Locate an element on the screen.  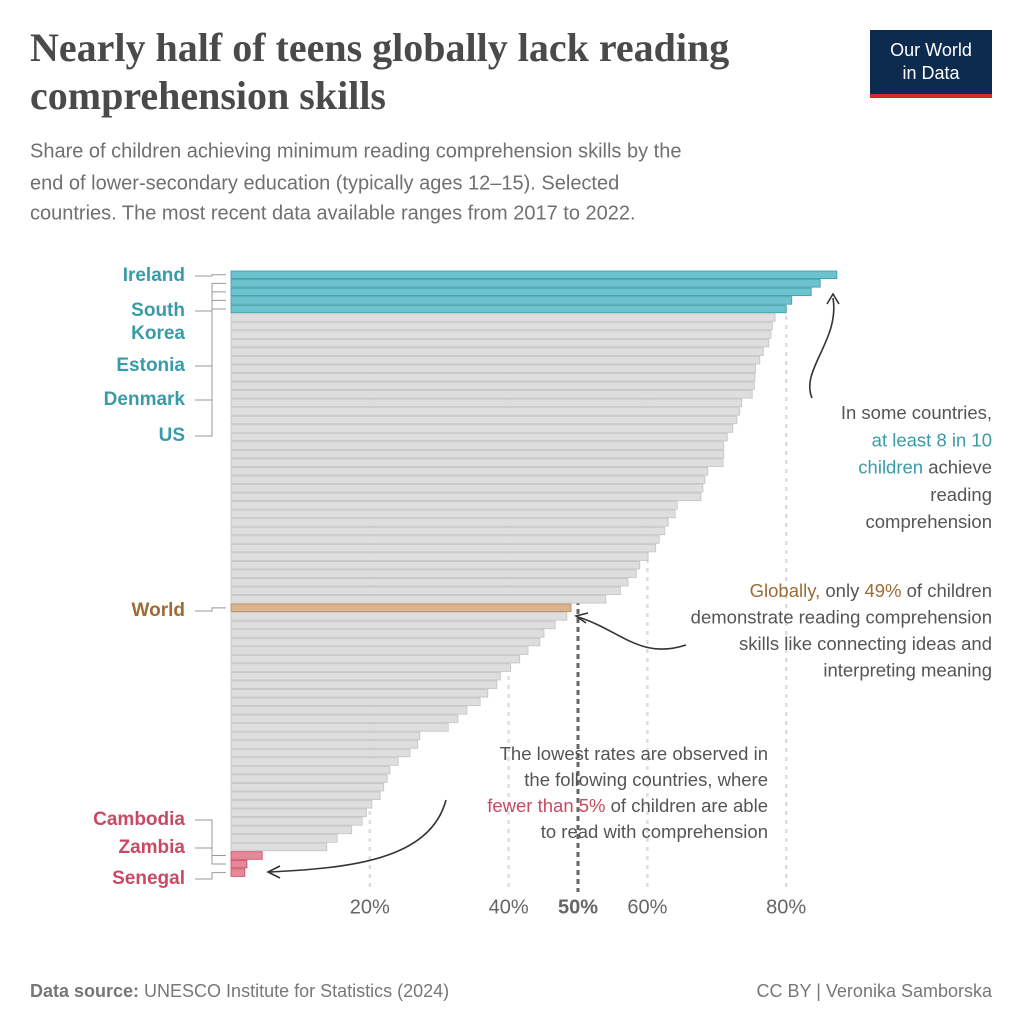
category-label: US is located at coordinates (172, 435).